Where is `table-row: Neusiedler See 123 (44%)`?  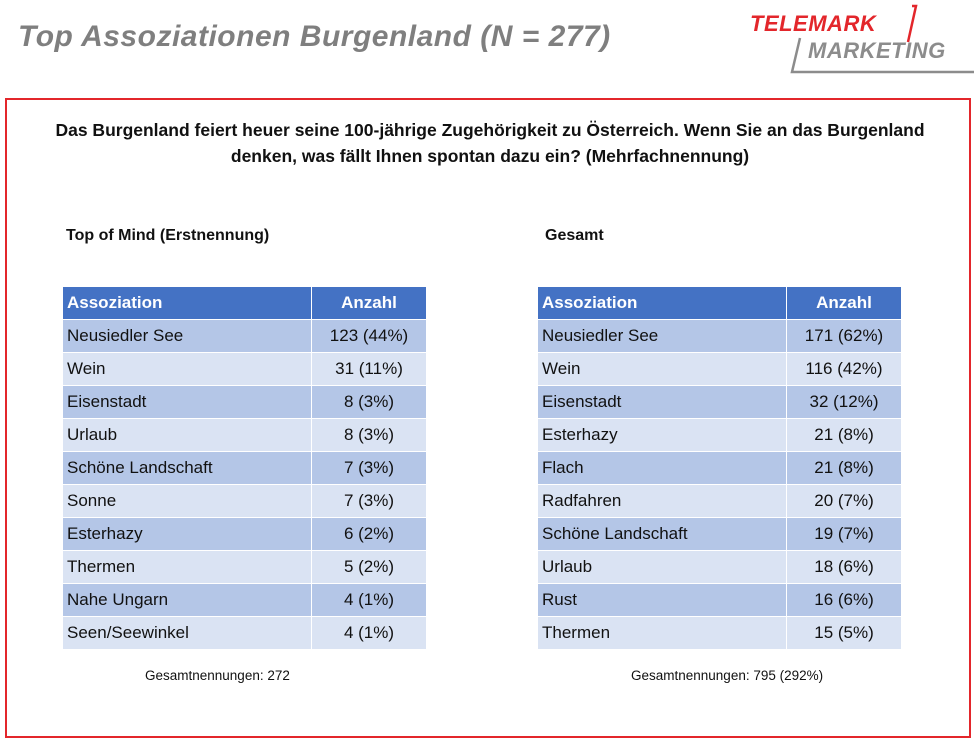 table-row: Neusiedler See 123 (44%) is located at coordinates (244, 336).